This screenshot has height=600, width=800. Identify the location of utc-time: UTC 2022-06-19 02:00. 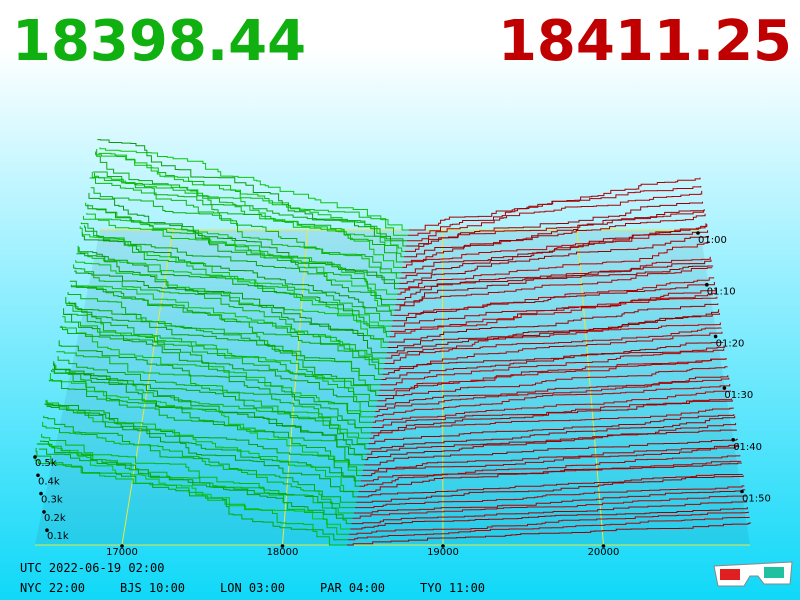
(92, 568).